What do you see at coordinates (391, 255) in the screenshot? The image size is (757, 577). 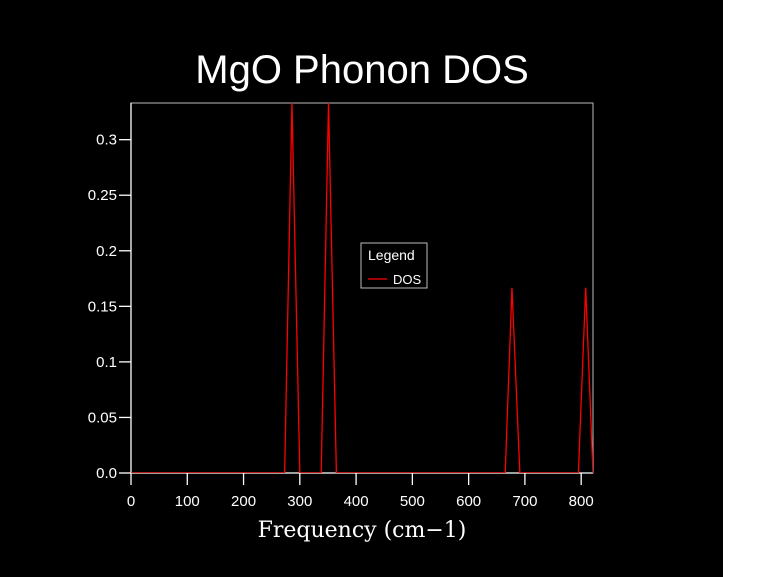 I see `legend-title: Legend` at bounding box center [391, 255].